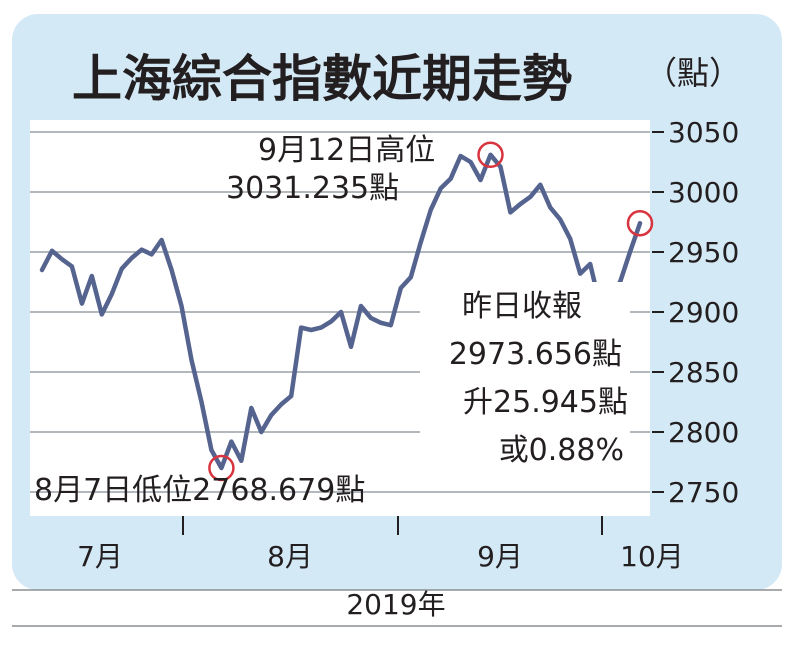 This screenshot has height=645, width=800. I want to click on high-annotation: 9月12日高位 3031.235點, so click(330, 169).